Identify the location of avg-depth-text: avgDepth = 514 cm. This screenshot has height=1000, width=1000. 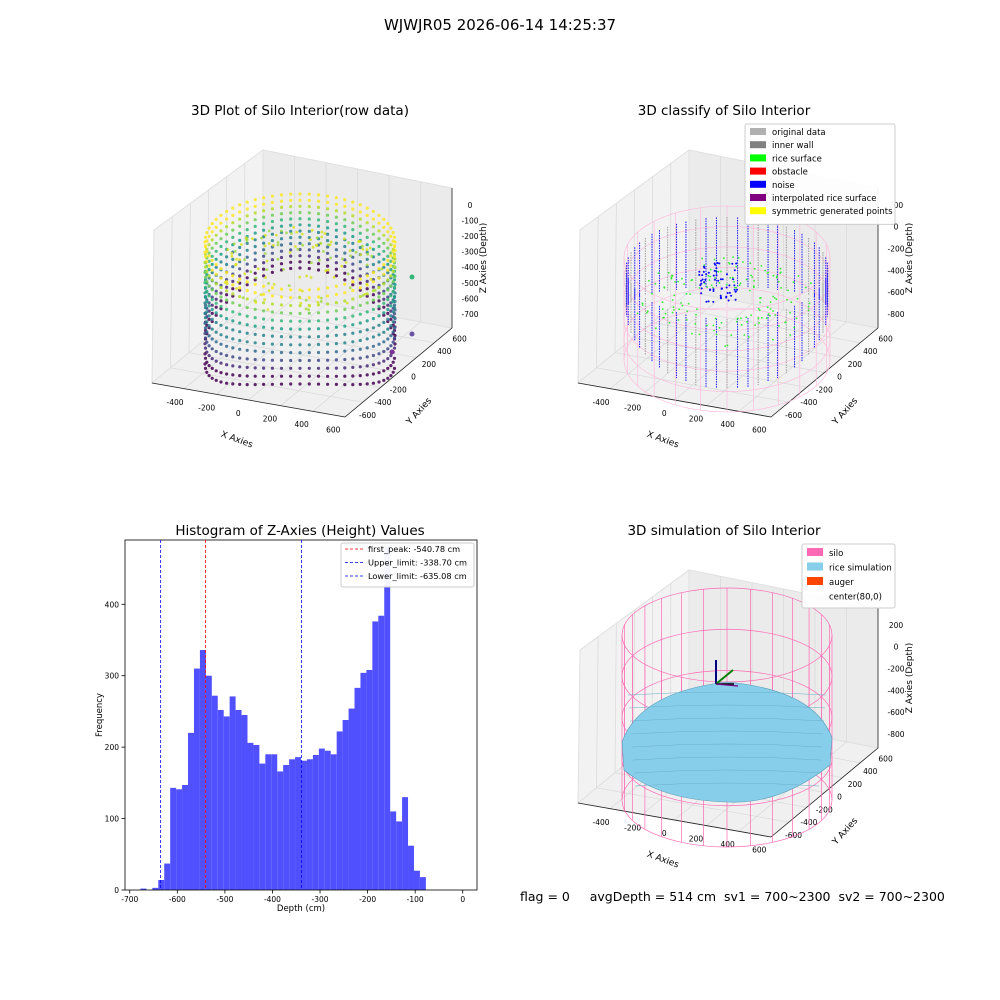
(653, 896).